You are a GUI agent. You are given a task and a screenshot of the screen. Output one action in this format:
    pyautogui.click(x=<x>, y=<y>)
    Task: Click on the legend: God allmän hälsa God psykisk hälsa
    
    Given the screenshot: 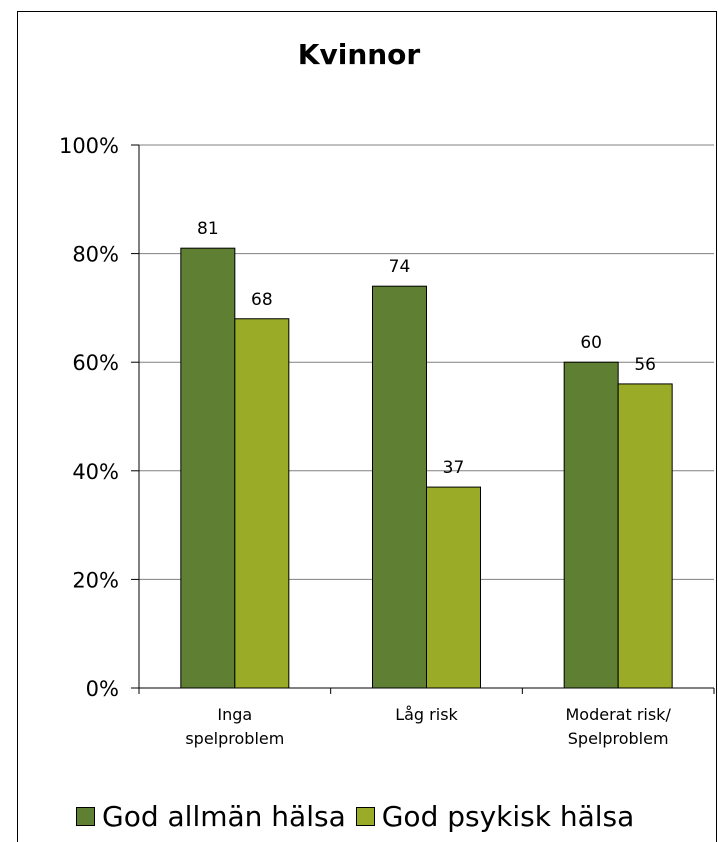 What is the action you would take?
    pyautogui.click(x=360, y=816)
    